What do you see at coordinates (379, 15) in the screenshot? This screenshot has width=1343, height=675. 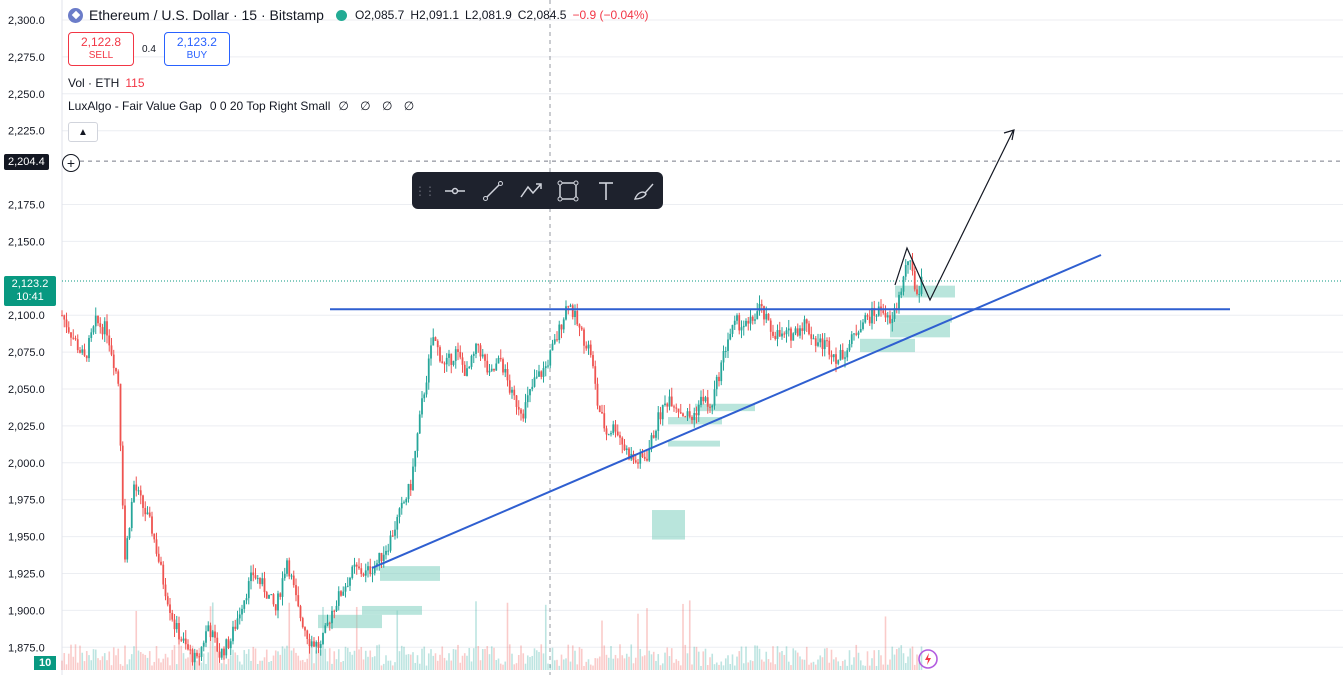 I see `open-value: O2,085.7` at bounding box center [379, 15].